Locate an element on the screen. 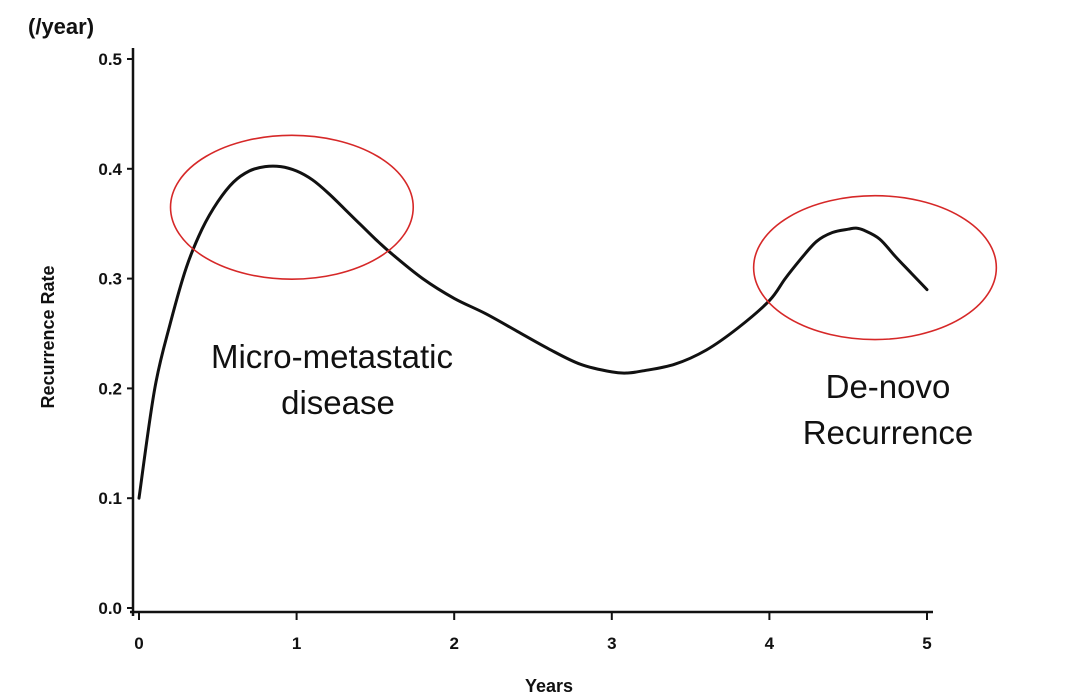 Image resolution: width=1069 pixels, height=699 pixels. y-tick-label: 0.4 is located at coordinates (110, 169).